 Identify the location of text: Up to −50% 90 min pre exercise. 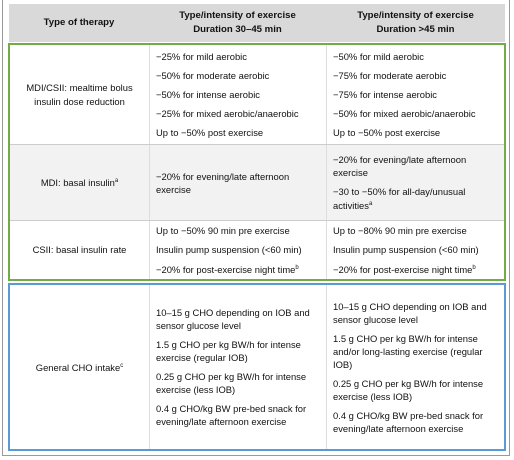
(223, 230).